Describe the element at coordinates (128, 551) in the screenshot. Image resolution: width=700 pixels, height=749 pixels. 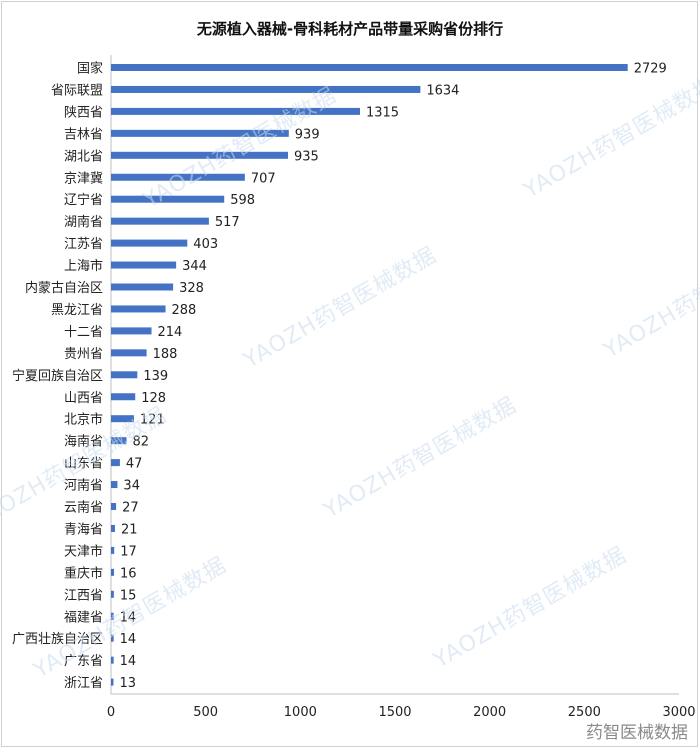
I see `data-label: 17` at that location.